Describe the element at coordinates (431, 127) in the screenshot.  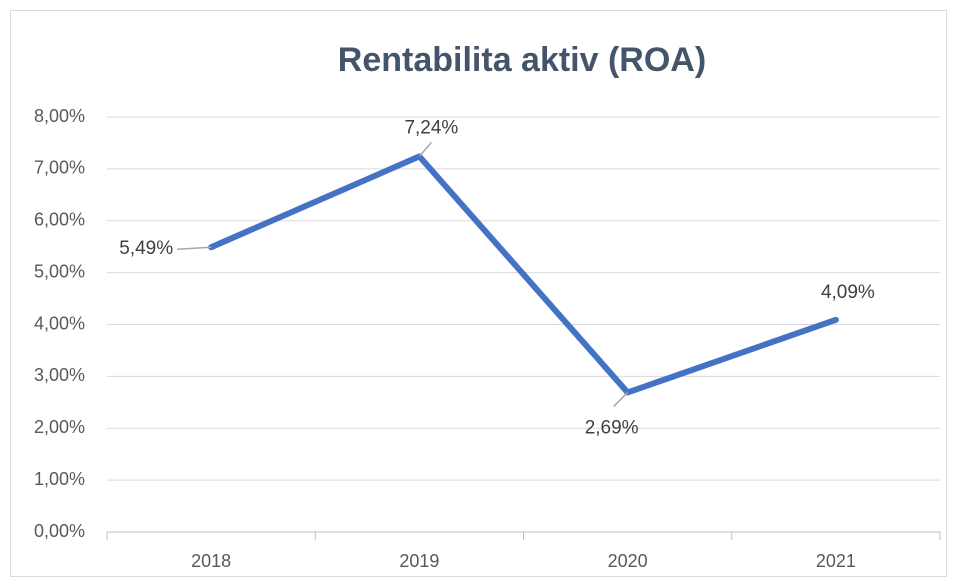
I see `data-label: 7,24%` at that location.